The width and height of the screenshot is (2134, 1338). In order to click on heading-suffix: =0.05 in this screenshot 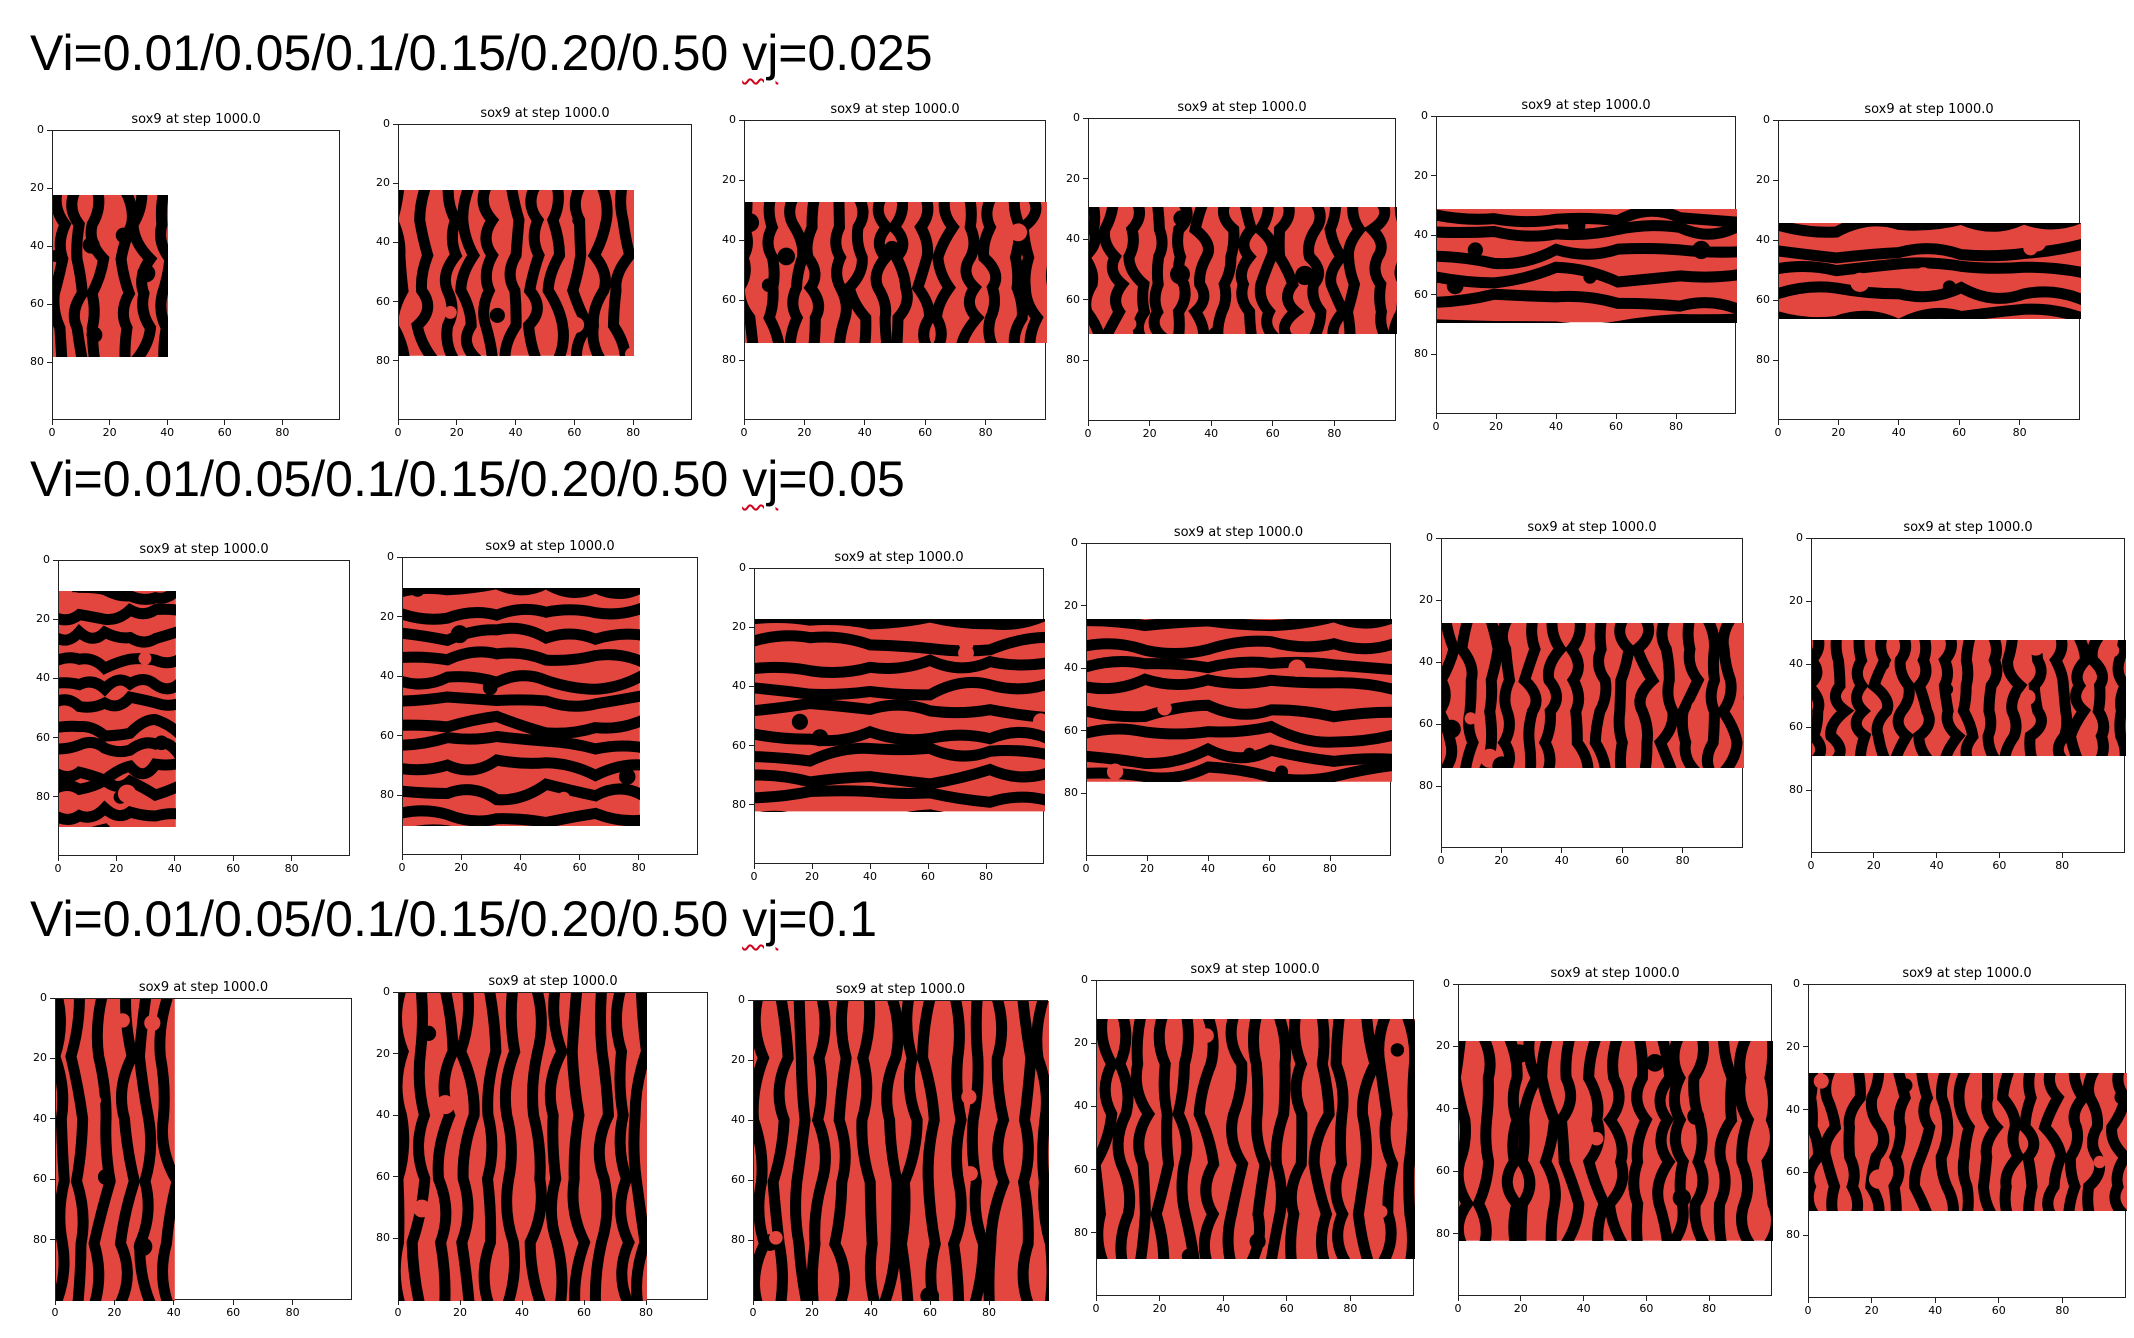, I will do `click(841, 479)`.